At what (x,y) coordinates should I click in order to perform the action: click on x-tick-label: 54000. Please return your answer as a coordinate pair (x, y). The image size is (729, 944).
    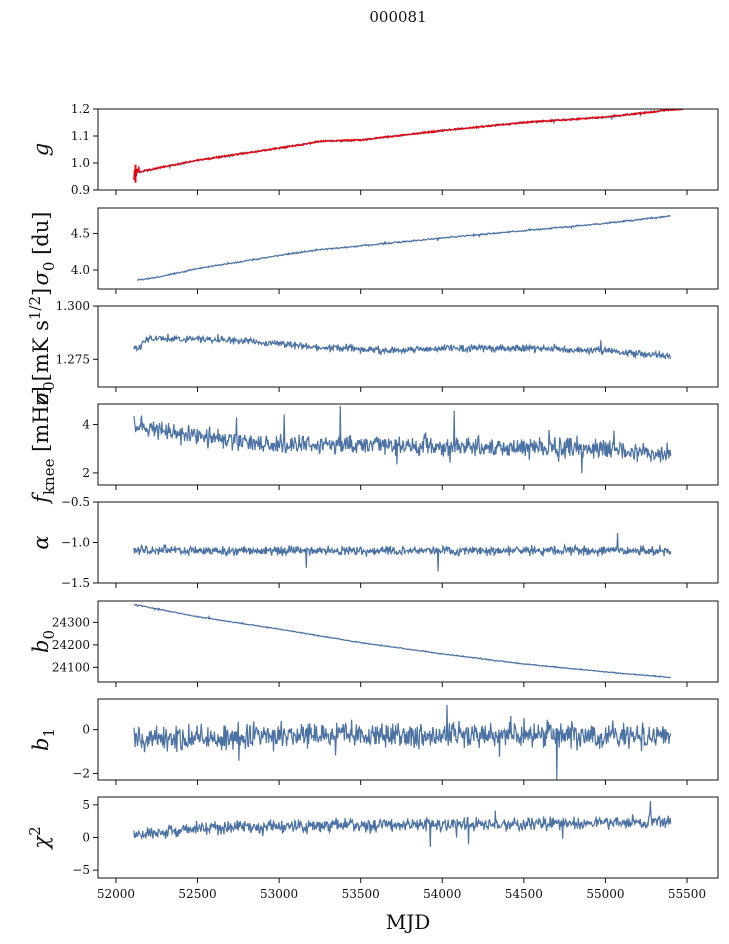
    Looking at the image, I should click on (442, 894).